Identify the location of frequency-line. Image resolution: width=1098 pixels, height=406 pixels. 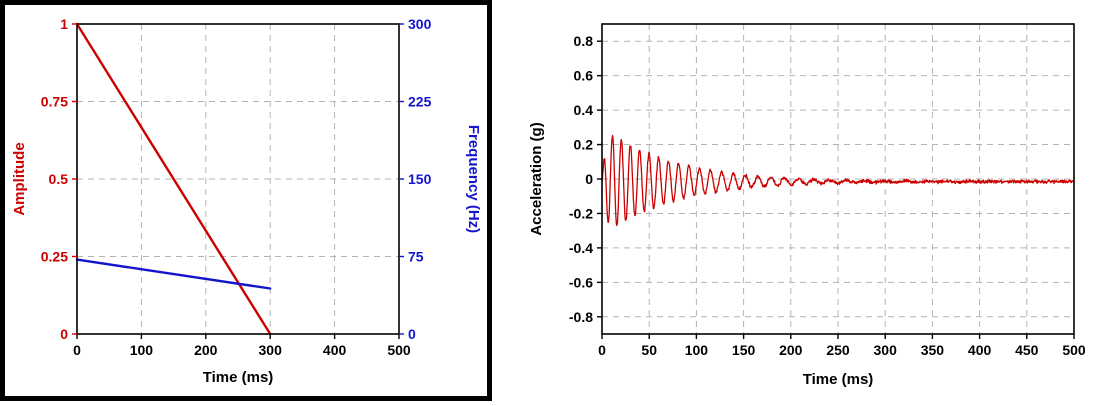
(173, 274).